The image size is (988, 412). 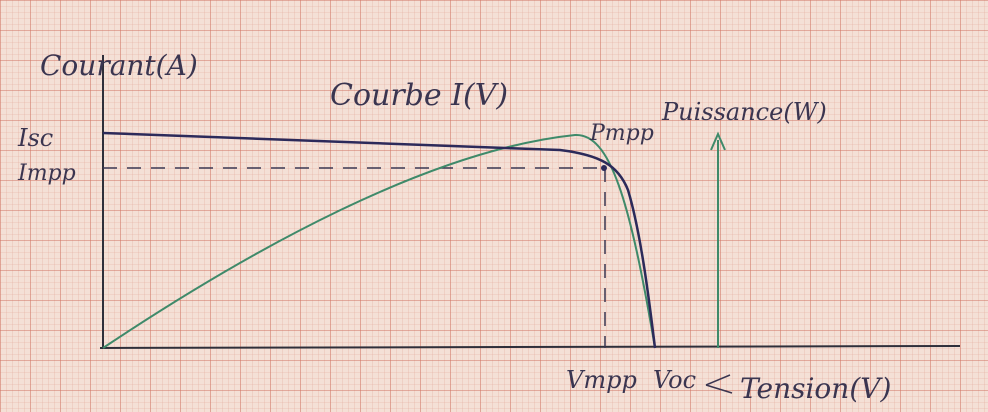 I want to click on x-arrow, so click(x=719, y=384).